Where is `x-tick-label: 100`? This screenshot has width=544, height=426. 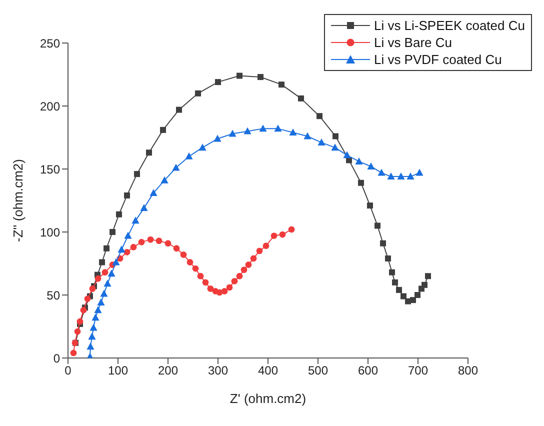 x-tick-label: 100 is located at coordinates (118, 371).